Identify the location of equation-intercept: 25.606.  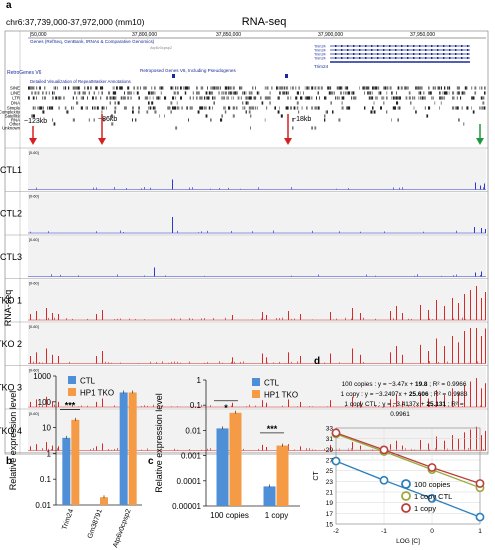
(419, 394).